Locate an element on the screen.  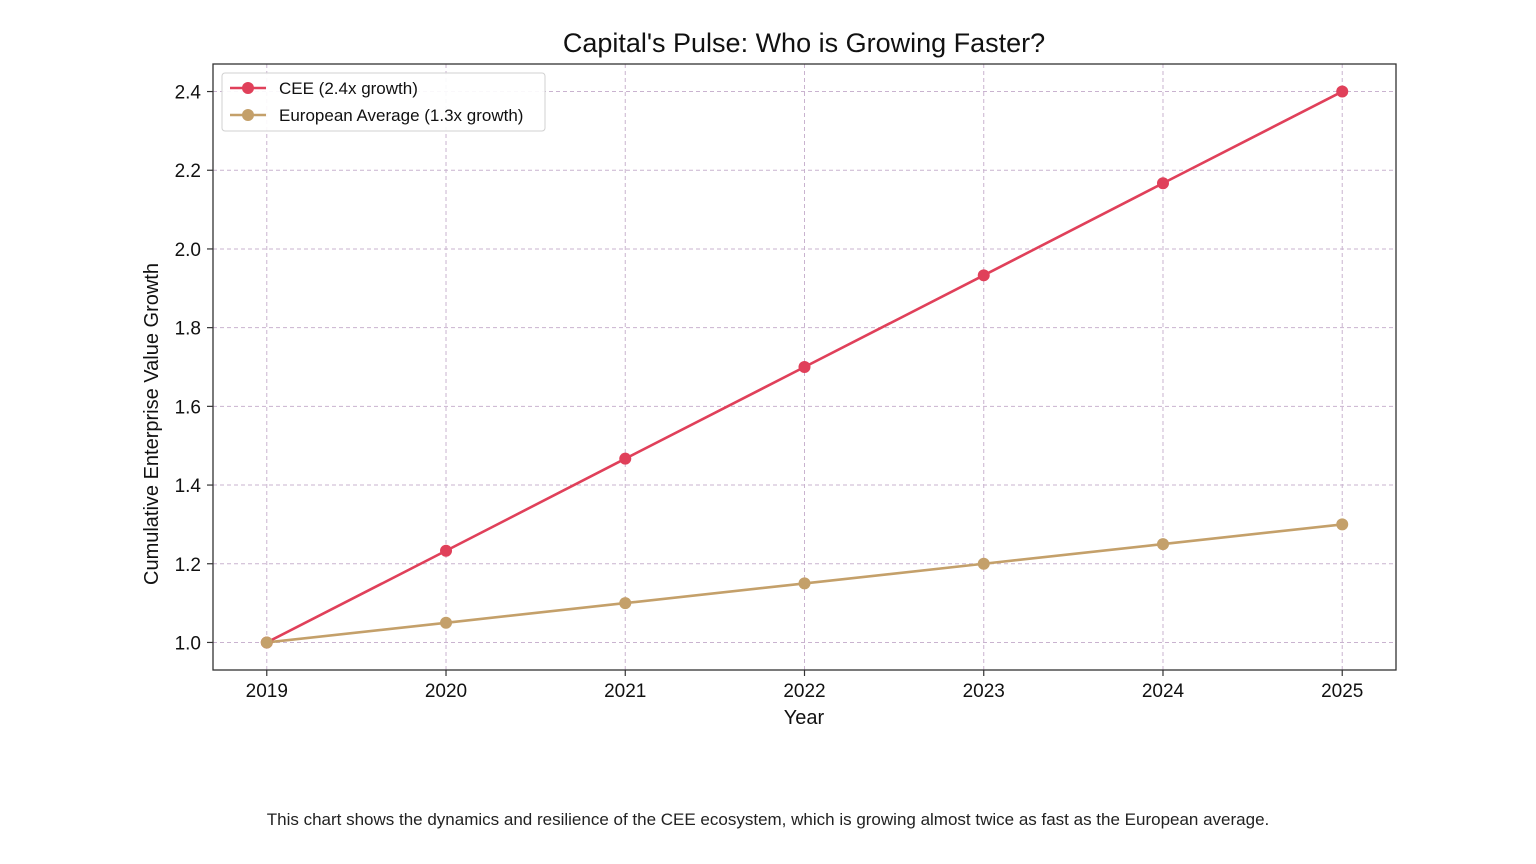
y-tick-label: 2.0 is located at coordinates (188, 250).